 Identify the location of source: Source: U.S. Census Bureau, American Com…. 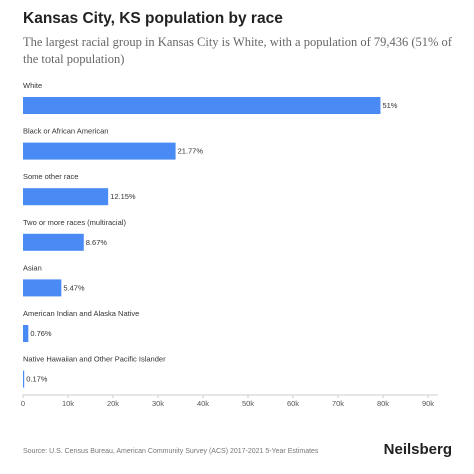
(171, 451).